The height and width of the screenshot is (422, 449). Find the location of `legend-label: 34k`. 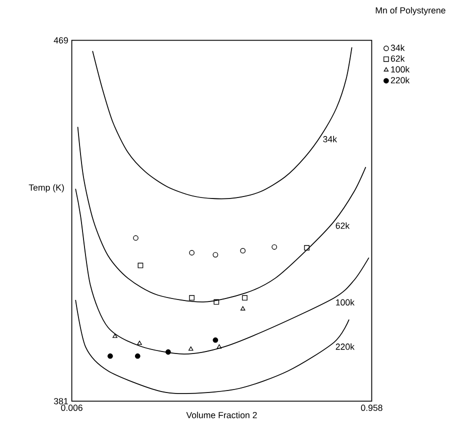

legend-label: 34k is located at coordinates (397, 48).